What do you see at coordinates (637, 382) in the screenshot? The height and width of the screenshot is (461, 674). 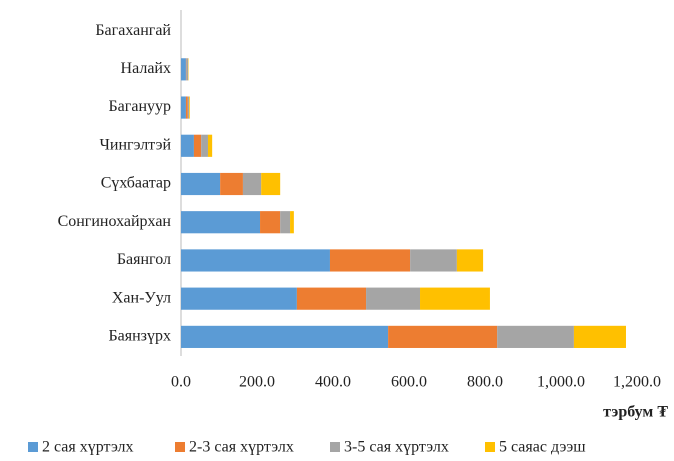 I see `x-tick-label: 1,200.0` at bounding box center [637, 382].